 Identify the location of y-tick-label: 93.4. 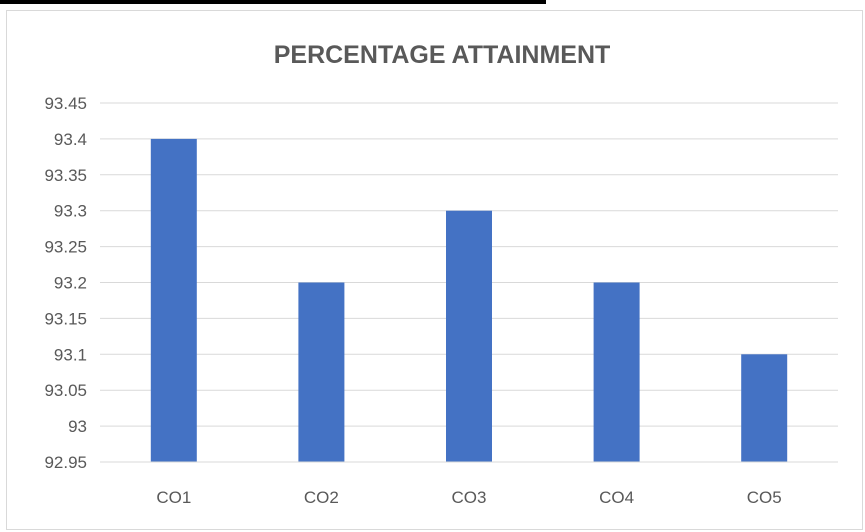
(70, 139).